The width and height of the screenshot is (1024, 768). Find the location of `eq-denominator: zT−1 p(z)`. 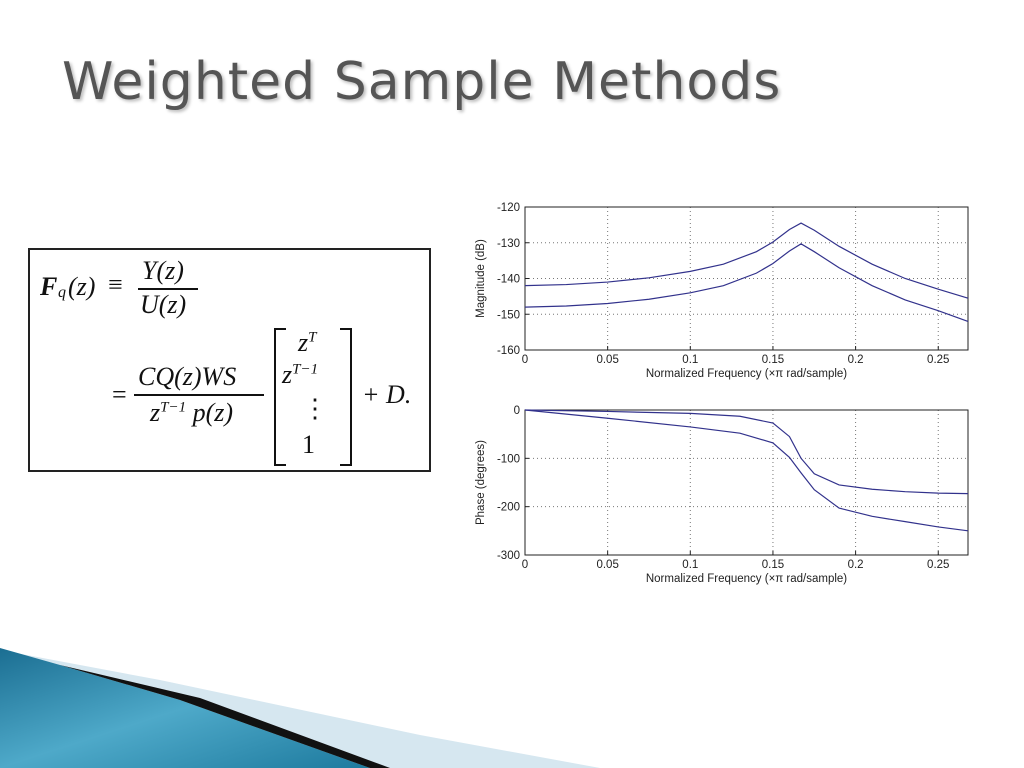

eq-denominator: zT−1 p(z) is located at coordinates (191, 413).